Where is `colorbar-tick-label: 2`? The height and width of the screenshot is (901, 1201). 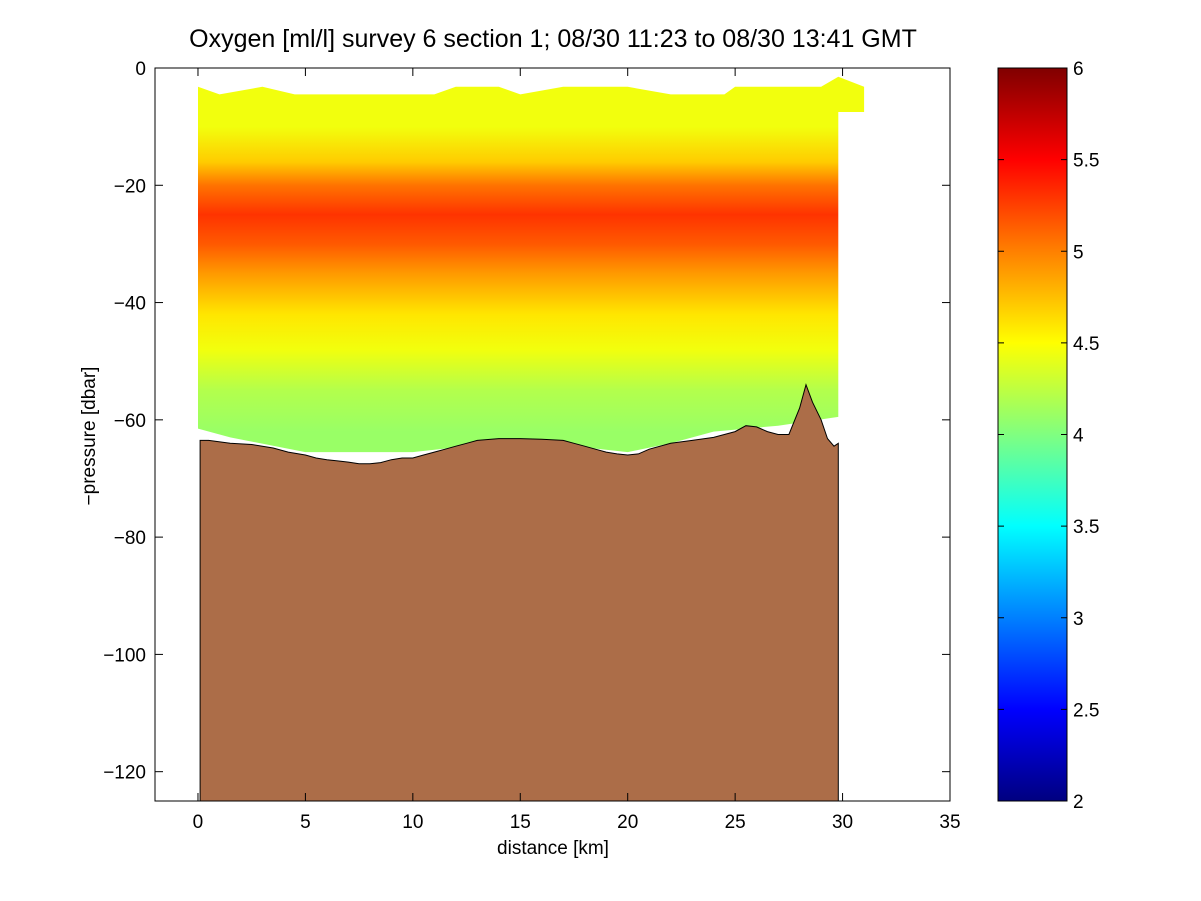 colorbar-tick-label: 2 is located at coordinates (1078, 802).